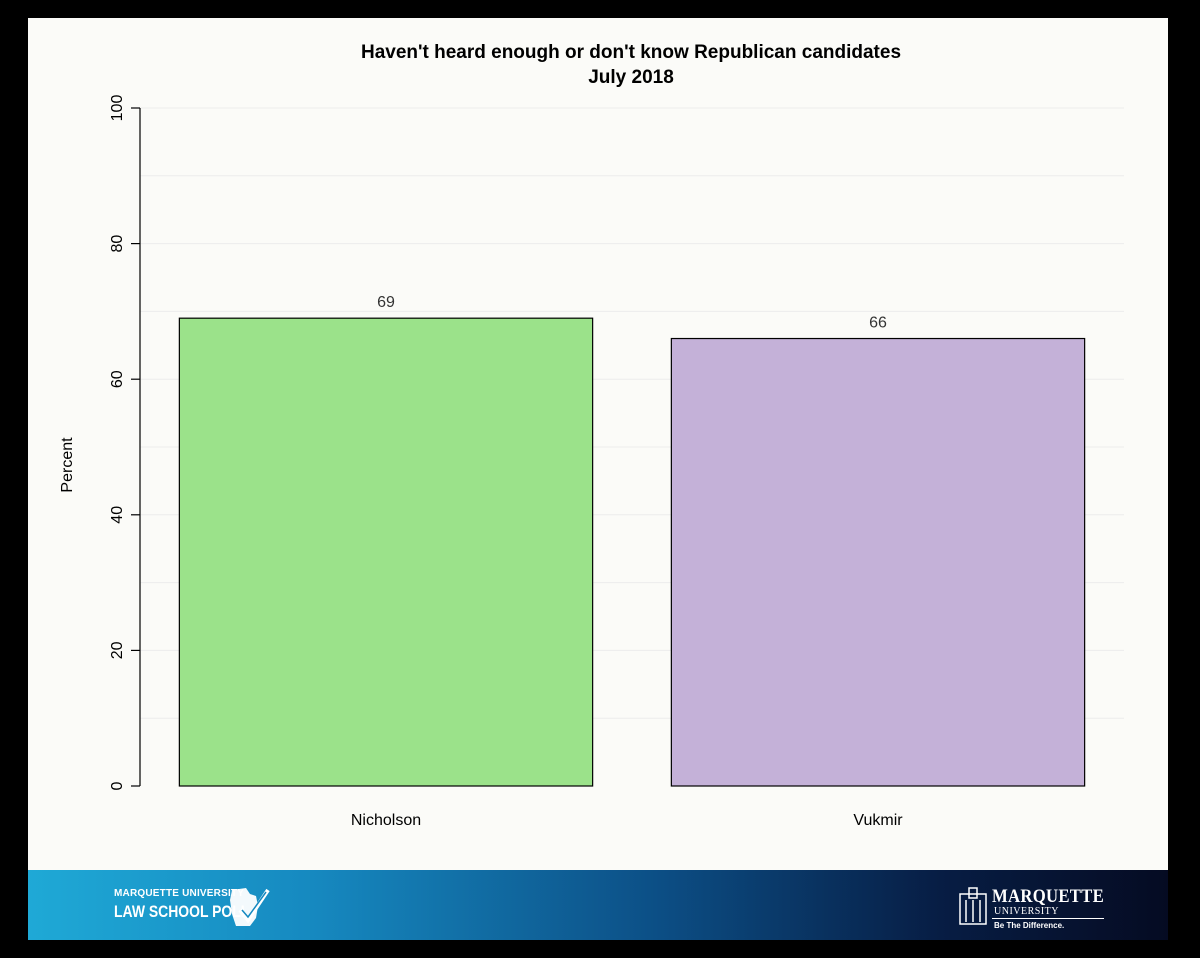  I want to click on logo-divider, so click(1048, 918).